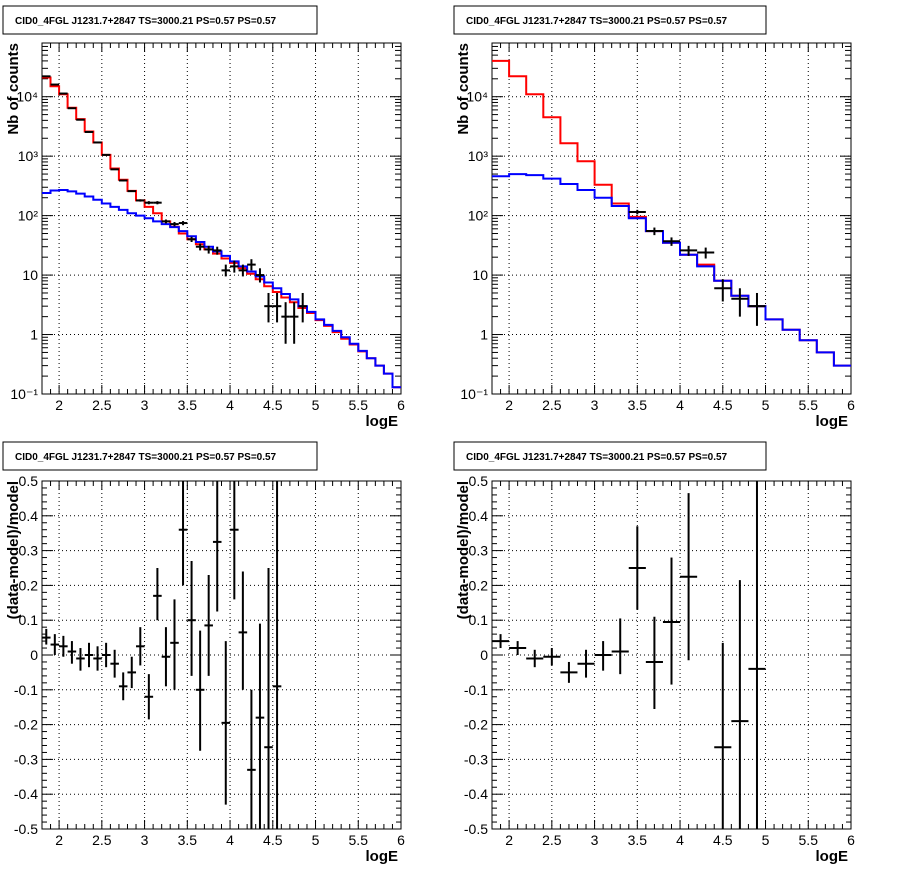 The width and height of the screenshot is (898, 875). I want to click on y-tick-label: 10³, so click(28, 156).